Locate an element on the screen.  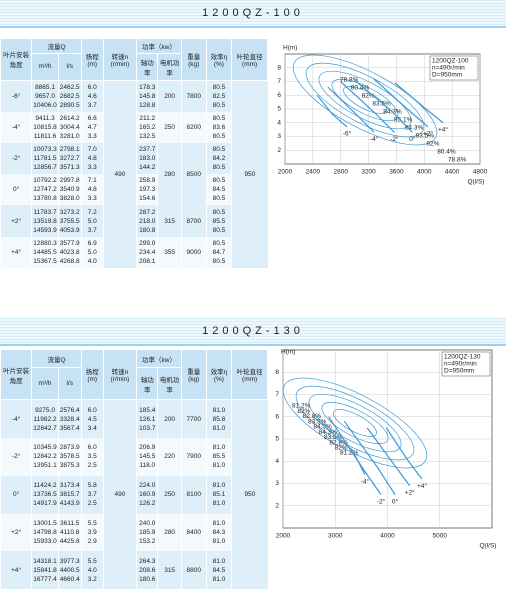
cell-line: 287.2 is located at coordinates (147, 212).